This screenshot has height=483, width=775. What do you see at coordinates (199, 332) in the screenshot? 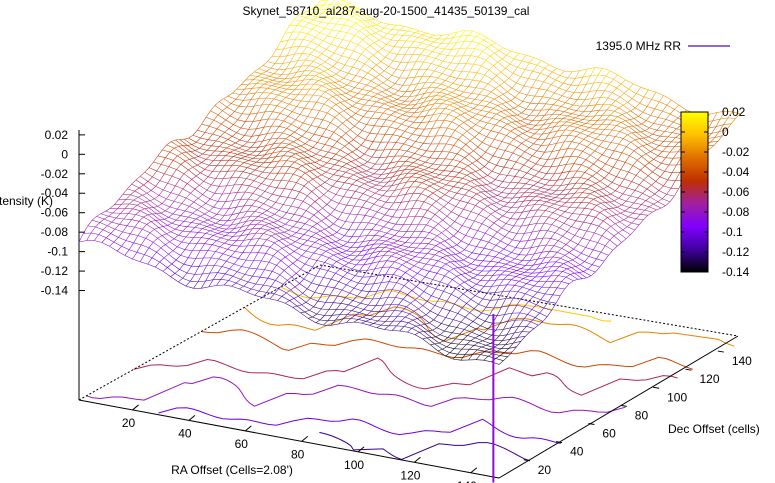
I see `back-axis-line` at bounding box center [199, 332].